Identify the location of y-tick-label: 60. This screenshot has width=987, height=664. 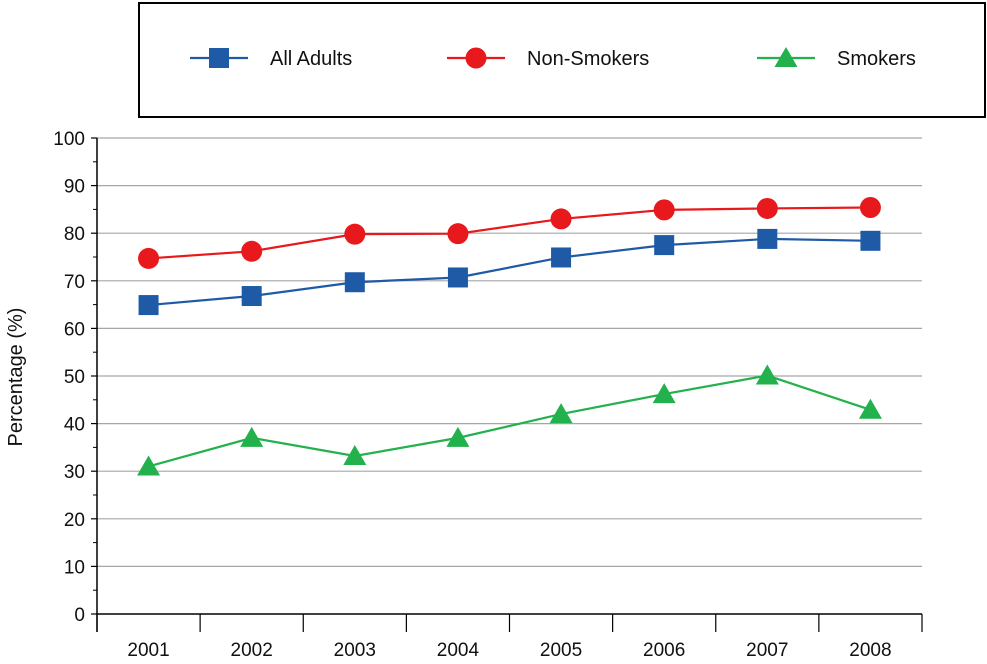
(74, 329).